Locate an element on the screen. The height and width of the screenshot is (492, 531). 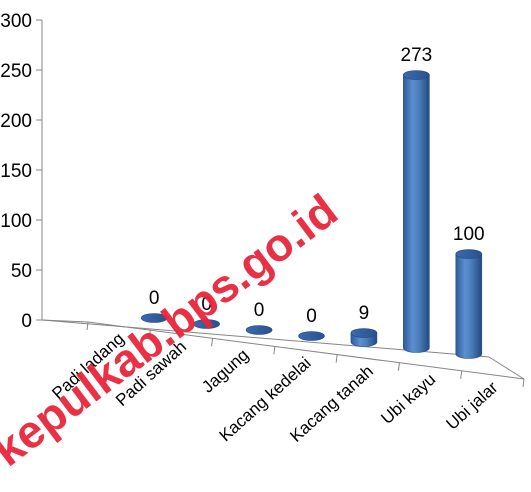
floor-front-edge is located at coordinates (306, 350).